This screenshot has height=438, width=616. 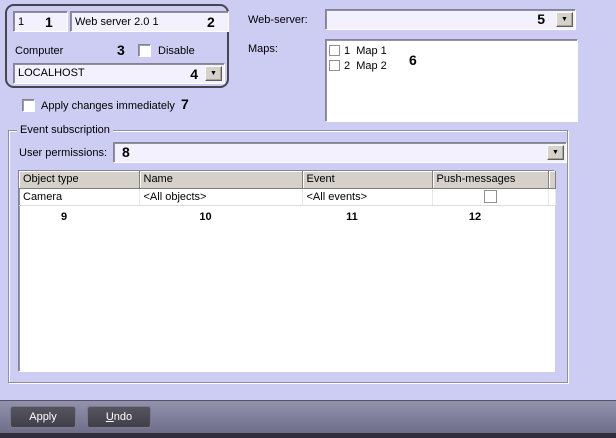 What do you see at coordinates (365, 65) in the screenshot?
I see `map2-label: 2 Map 2` at bounding box center [365, 65].